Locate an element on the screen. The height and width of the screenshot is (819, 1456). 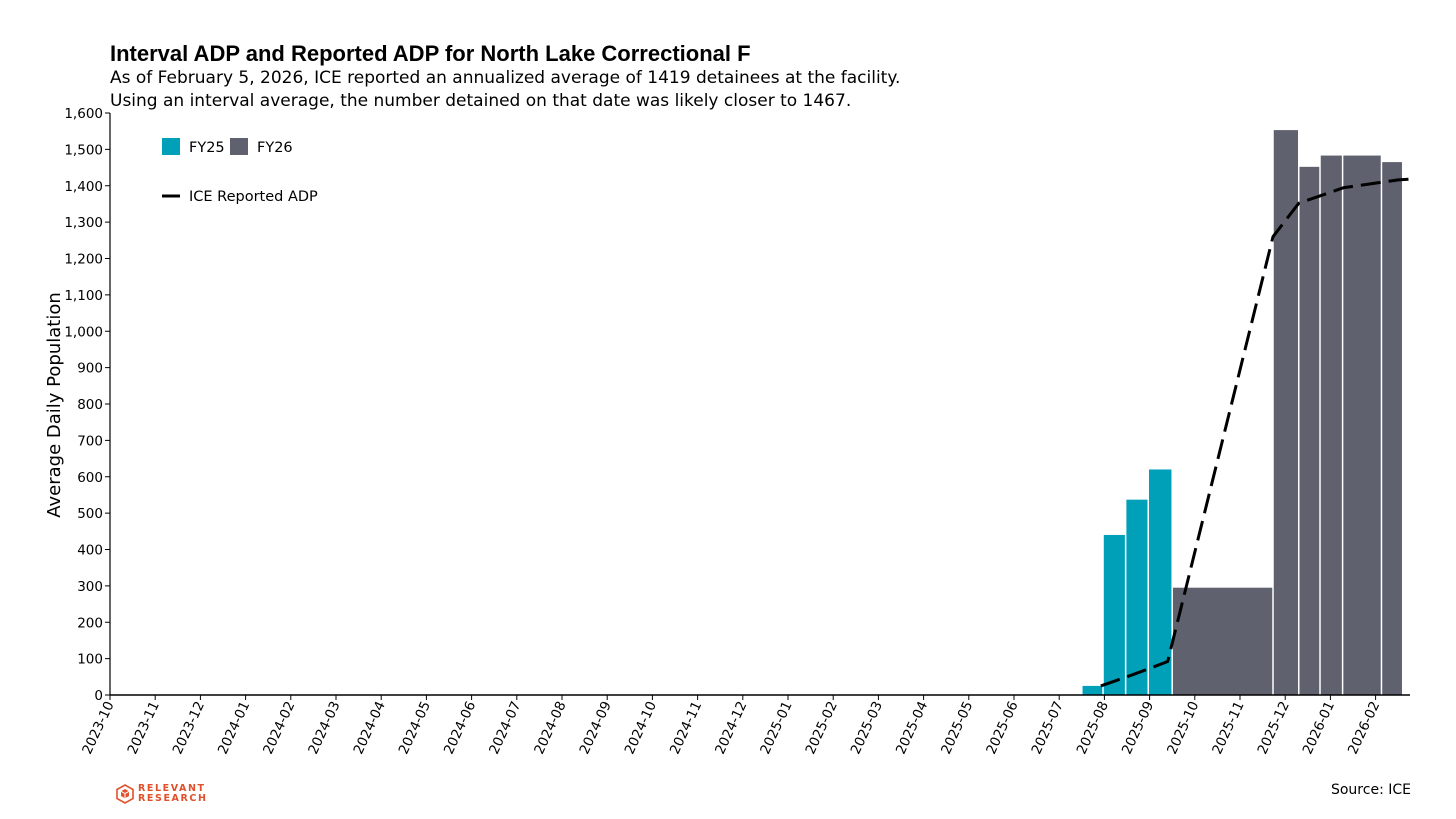
x-tick-label: 2025-01 is located at coordinates (776, 728).